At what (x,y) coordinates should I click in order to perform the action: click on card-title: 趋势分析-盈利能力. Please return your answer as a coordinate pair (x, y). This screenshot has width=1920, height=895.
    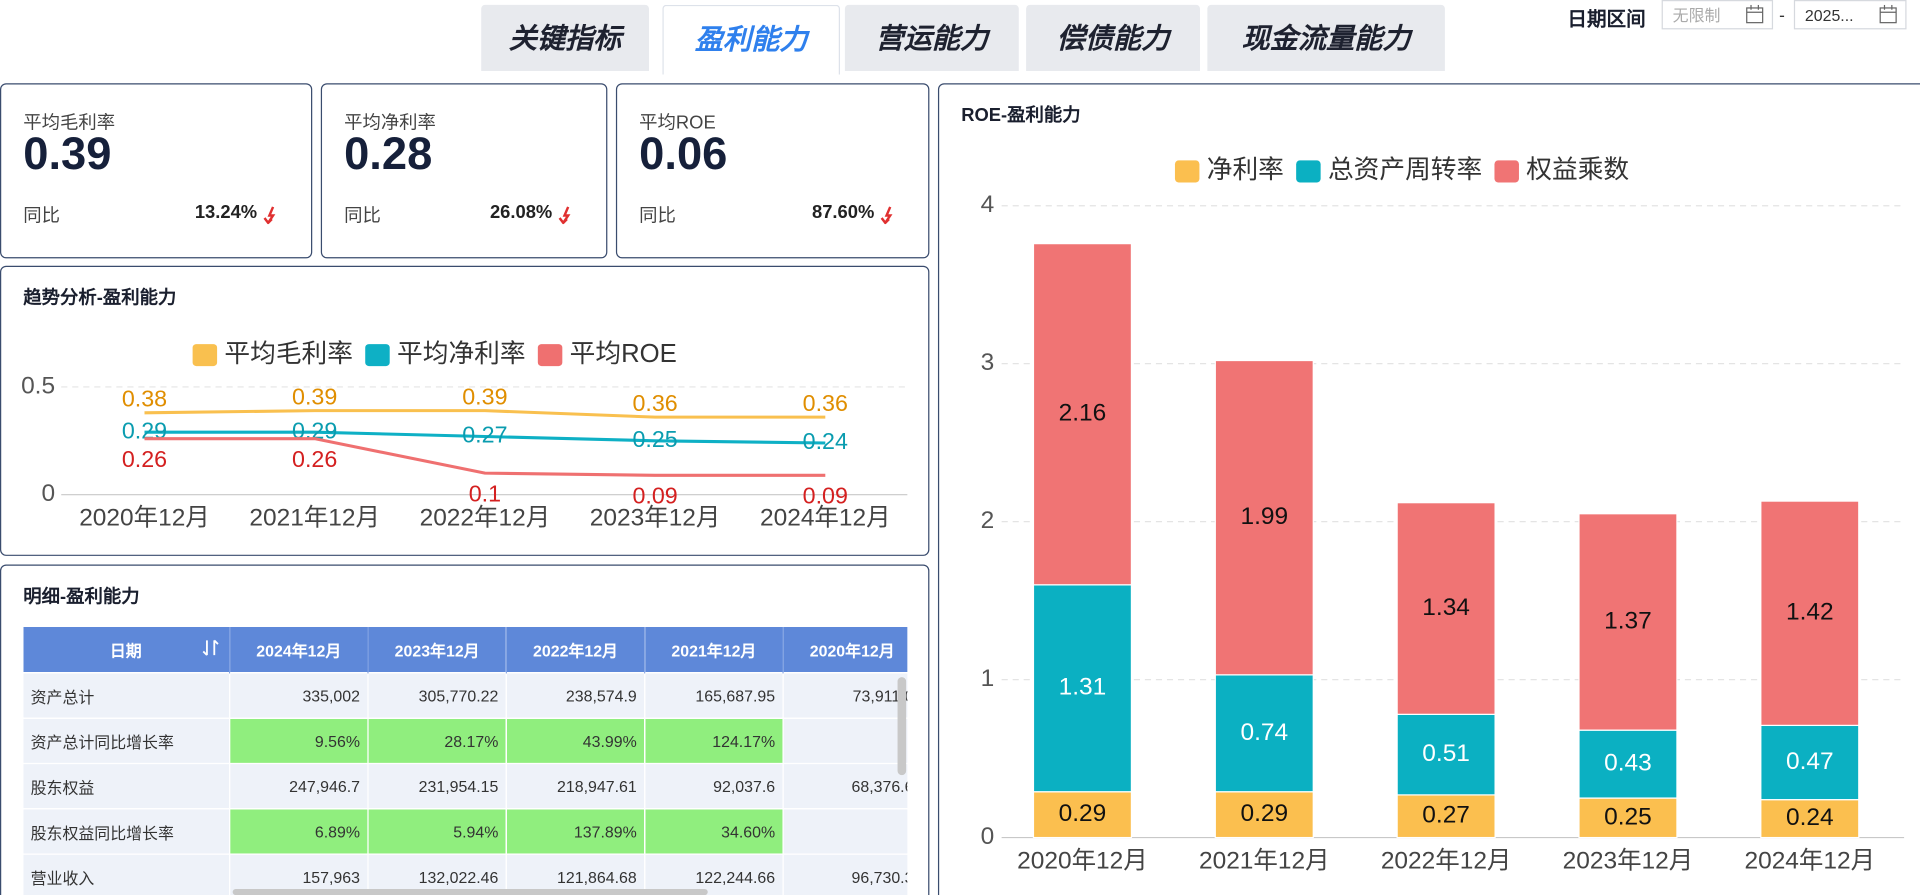
    Looking at the image, I should click on (100, 298).